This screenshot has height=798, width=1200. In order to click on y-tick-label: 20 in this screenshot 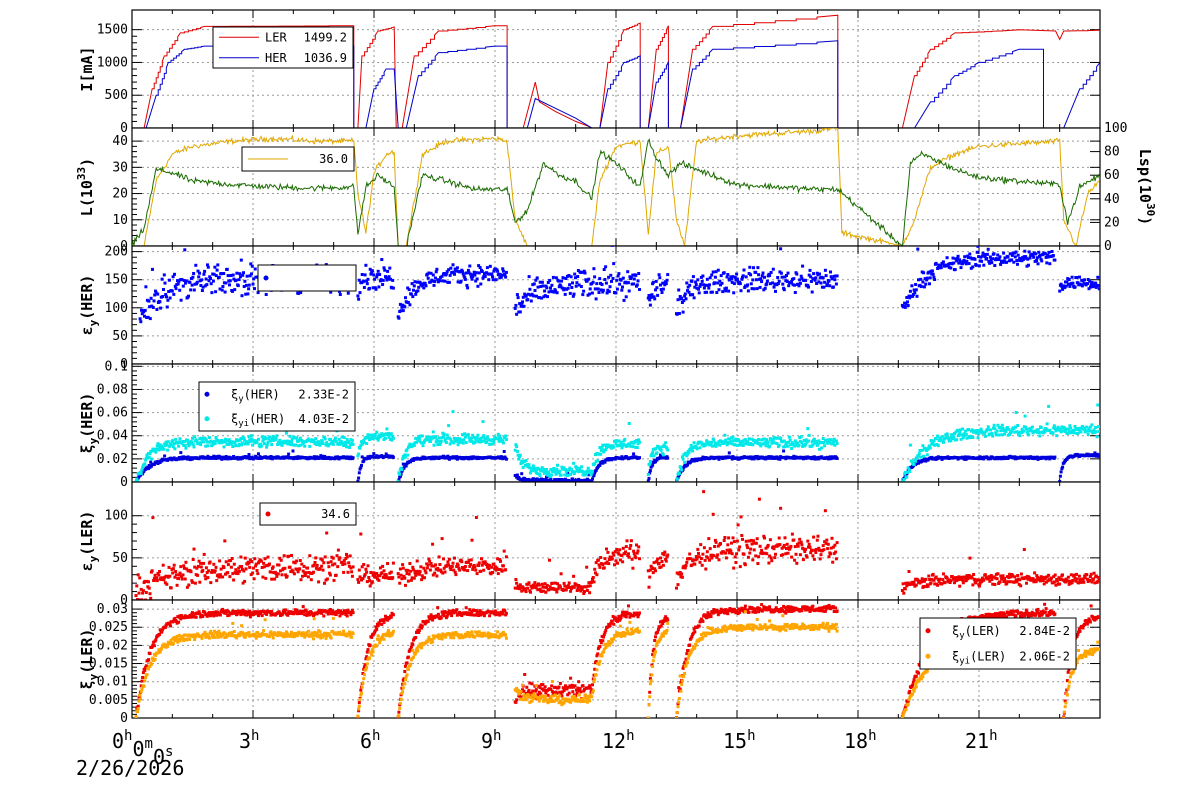, I will do `click(120, 194)`.